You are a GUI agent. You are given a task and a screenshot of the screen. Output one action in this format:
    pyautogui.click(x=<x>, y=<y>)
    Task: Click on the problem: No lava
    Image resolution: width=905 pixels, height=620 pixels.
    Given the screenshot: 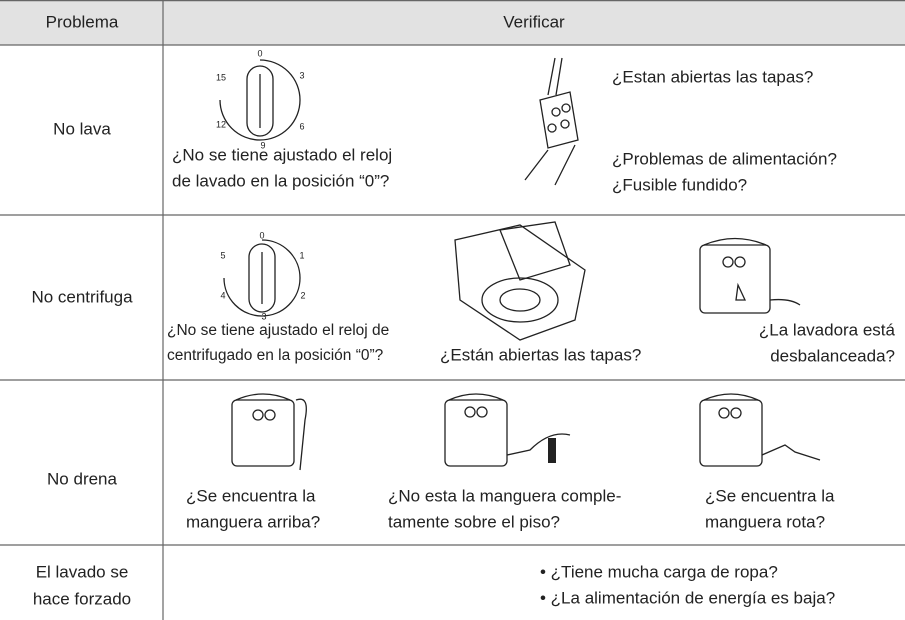 What is the action you would take?
    pyautogui.click(x=82, y=128)
    